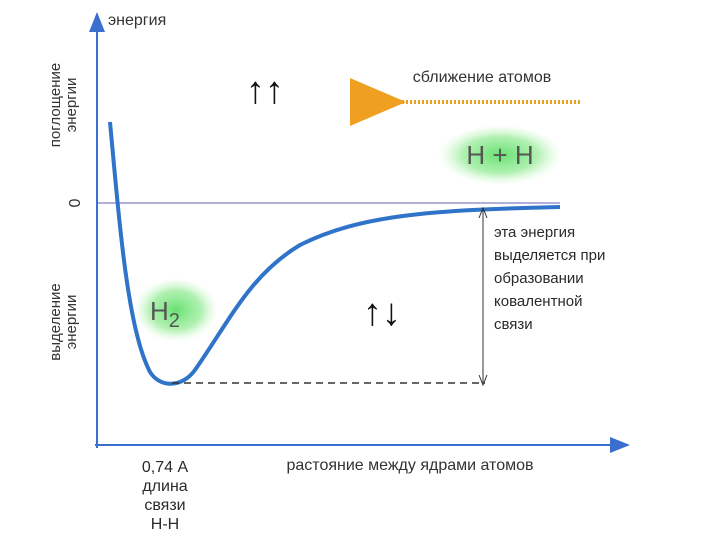  What do you see at coordinates (55, 105) in the screenshot?
I see `absorption-label: поглощение` at bounding box center [55, 105].